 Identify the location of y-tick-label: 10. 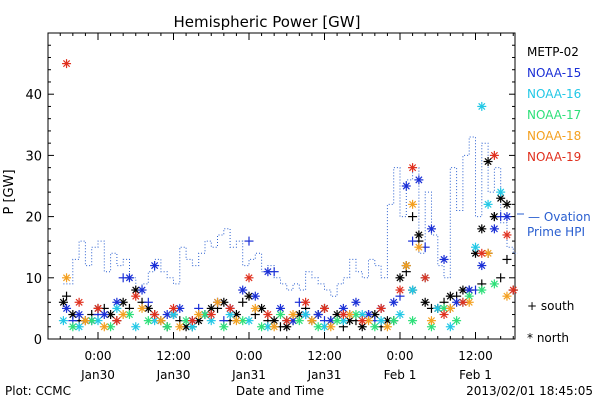
(33, 279).